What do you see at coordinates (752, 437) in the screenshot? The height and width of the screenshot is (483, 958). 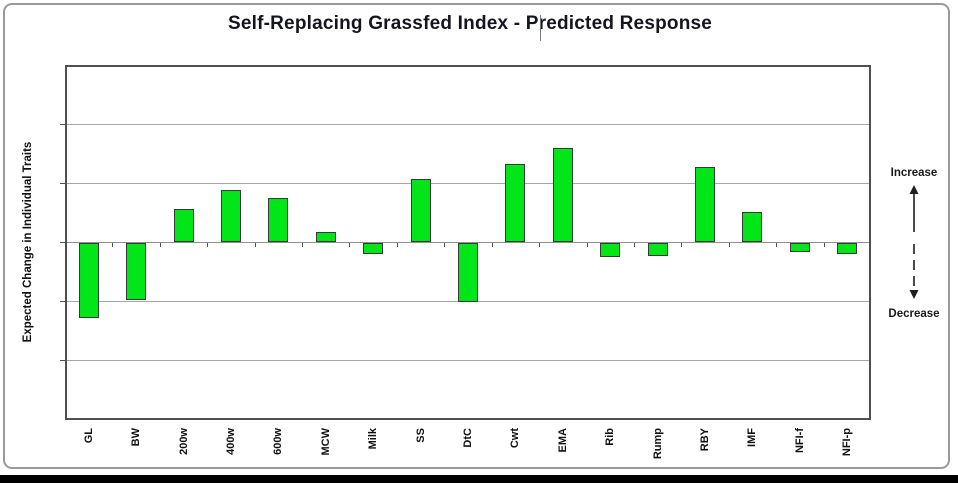 I see `x-axis-label: IMF` at bounding box center [752, 437].